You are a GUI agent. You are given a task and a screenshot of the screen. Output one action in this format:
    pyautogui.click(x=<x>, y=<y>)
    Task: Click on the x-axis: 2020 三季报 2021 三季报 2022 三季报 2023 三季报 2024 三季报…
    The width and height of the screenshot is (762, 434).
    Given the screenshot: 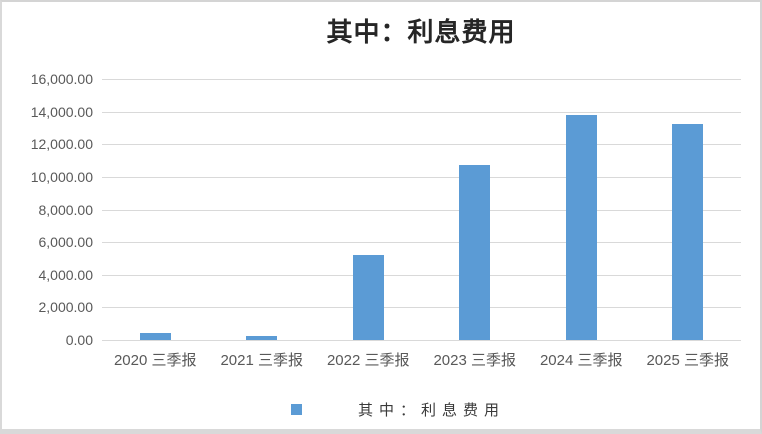 What is the action you would take?
    pyautogui.click(x=421, y=359)
    